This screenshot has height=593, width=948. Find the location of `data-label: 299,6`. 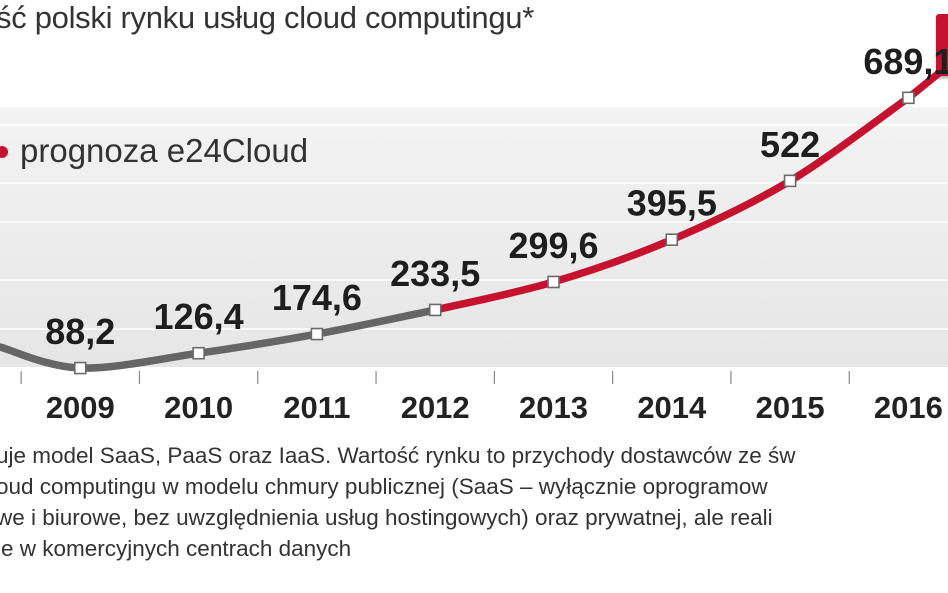

data-label: 299,6 is located at coordinates (553, 245).